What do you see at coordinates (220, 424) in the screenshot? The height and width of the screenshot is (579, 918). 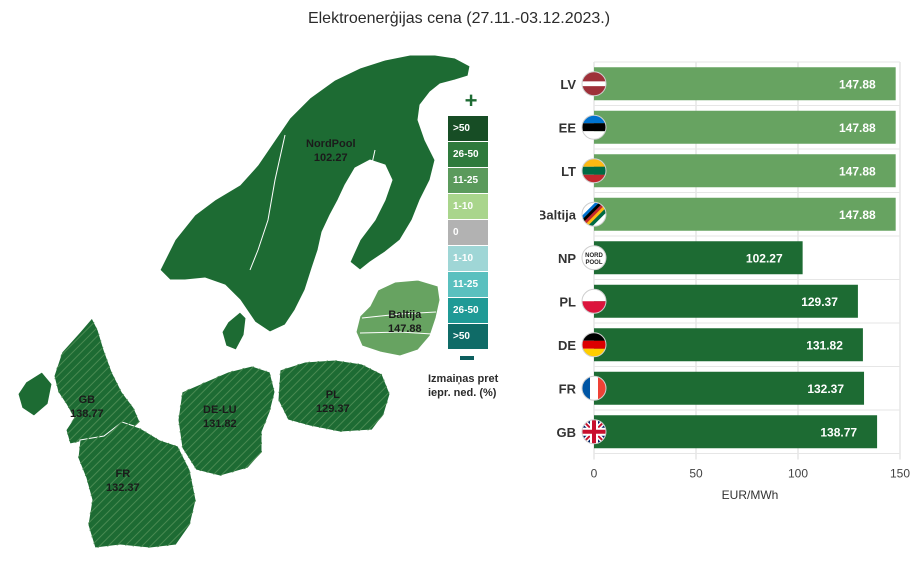 I see `map-region-value: 131.82` at bounding box center [220, 424].